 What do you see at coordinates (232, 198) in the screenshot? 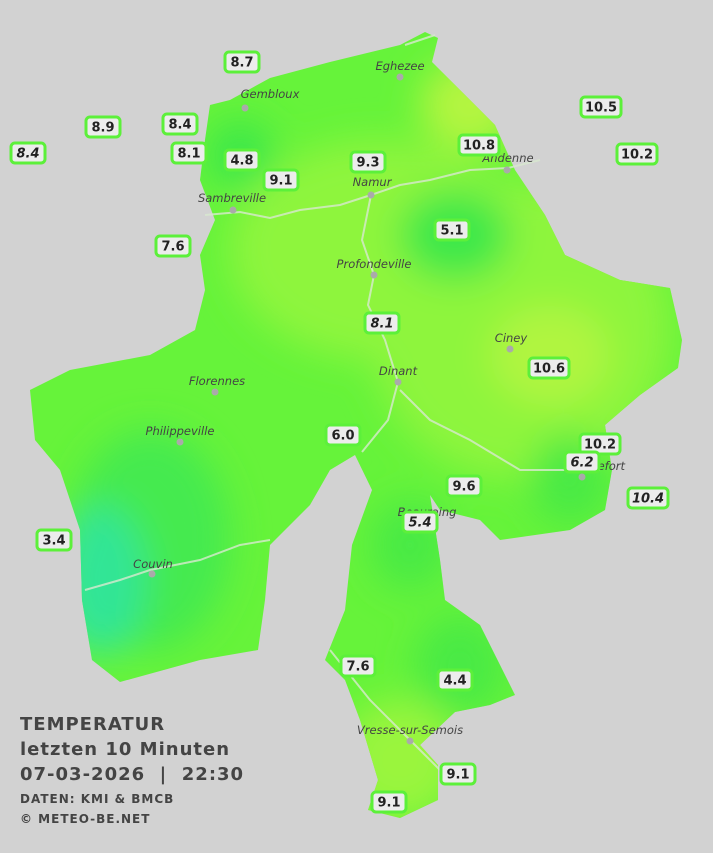
I see `place-label: Sambreville` at bounding box center [232, 198].